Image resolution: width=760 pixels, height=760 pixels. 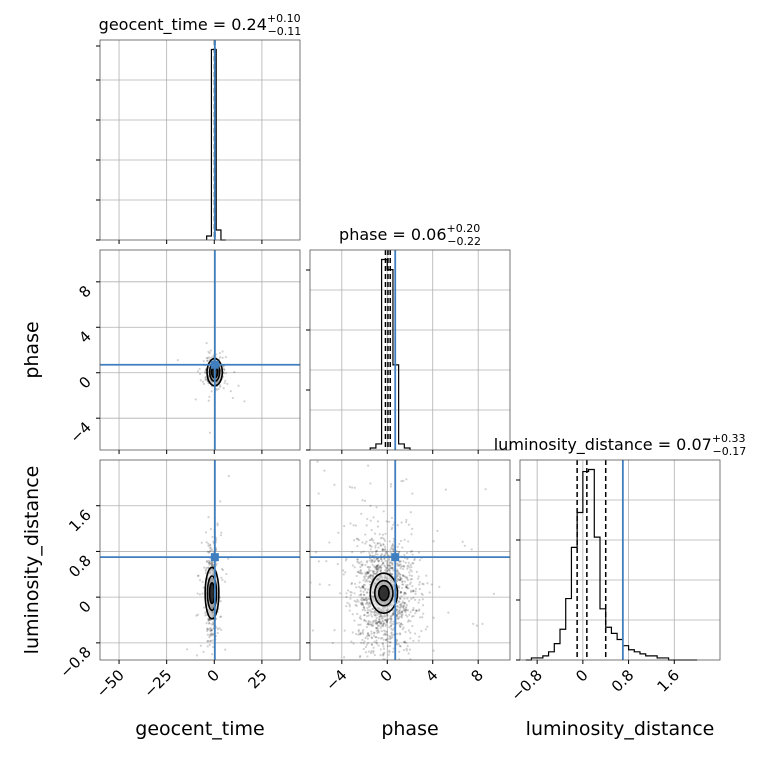 What do you see at coordinates (200, 25) in the screenshot?
I see `panel-title: geocent_time = 0.24+0.10 −0.11` at bounding box center [200, 25].